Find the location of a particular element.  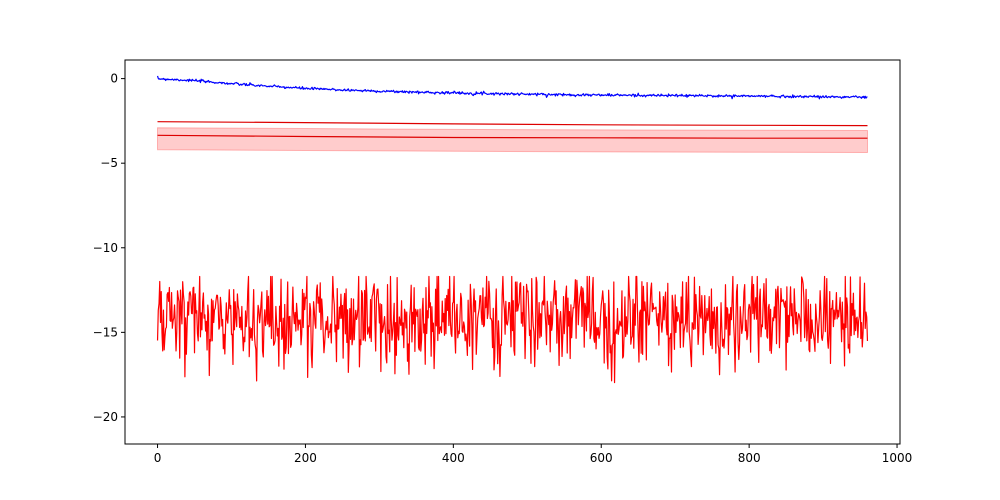

y-tick-label: −10 is located at coordinates (105, 248).